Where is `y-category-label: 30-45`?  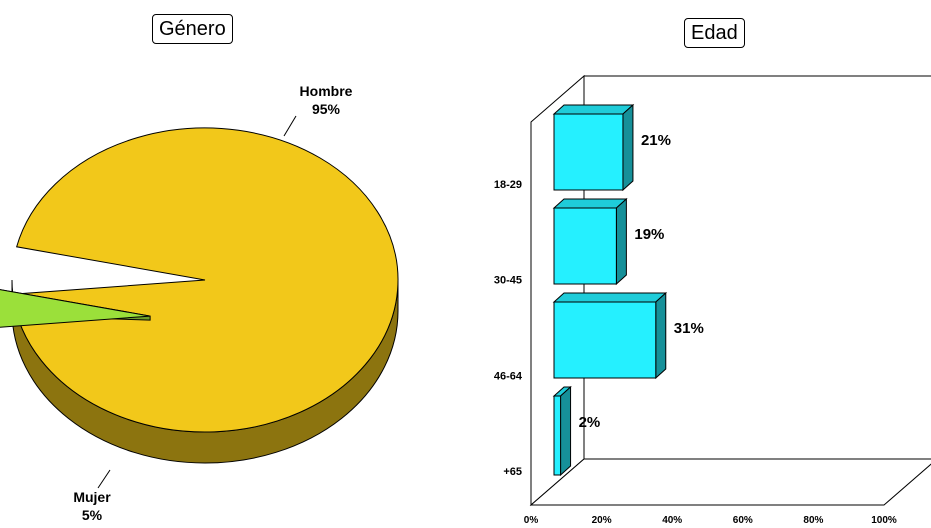 y-category-label: 30-45 is located at coordinates (508, 281).